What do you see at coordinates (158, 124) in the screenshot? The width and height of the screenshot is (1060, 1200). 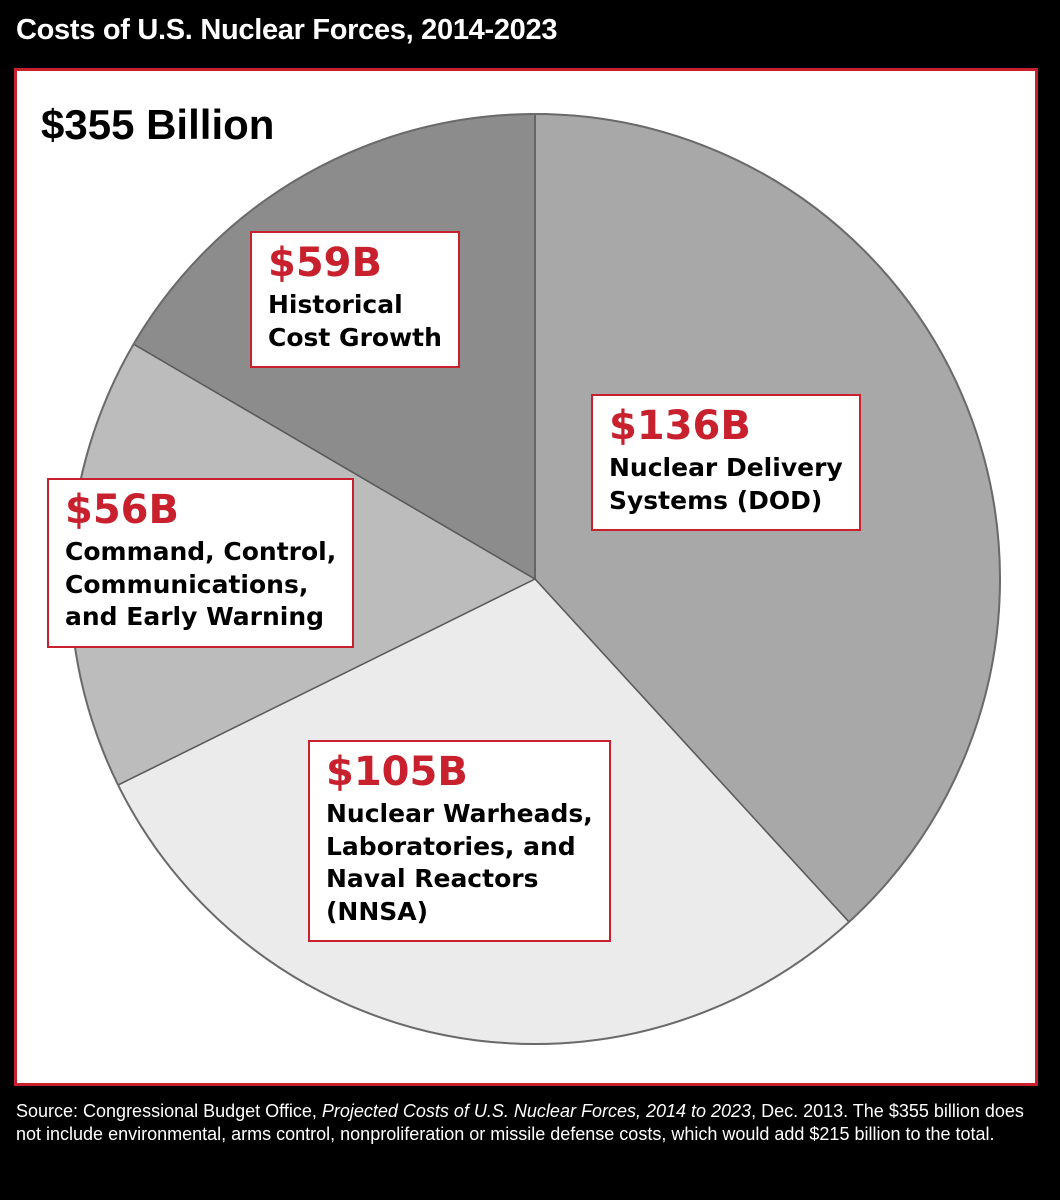 I see `total-label: $355 Billion` at bounding box center [158, 124].